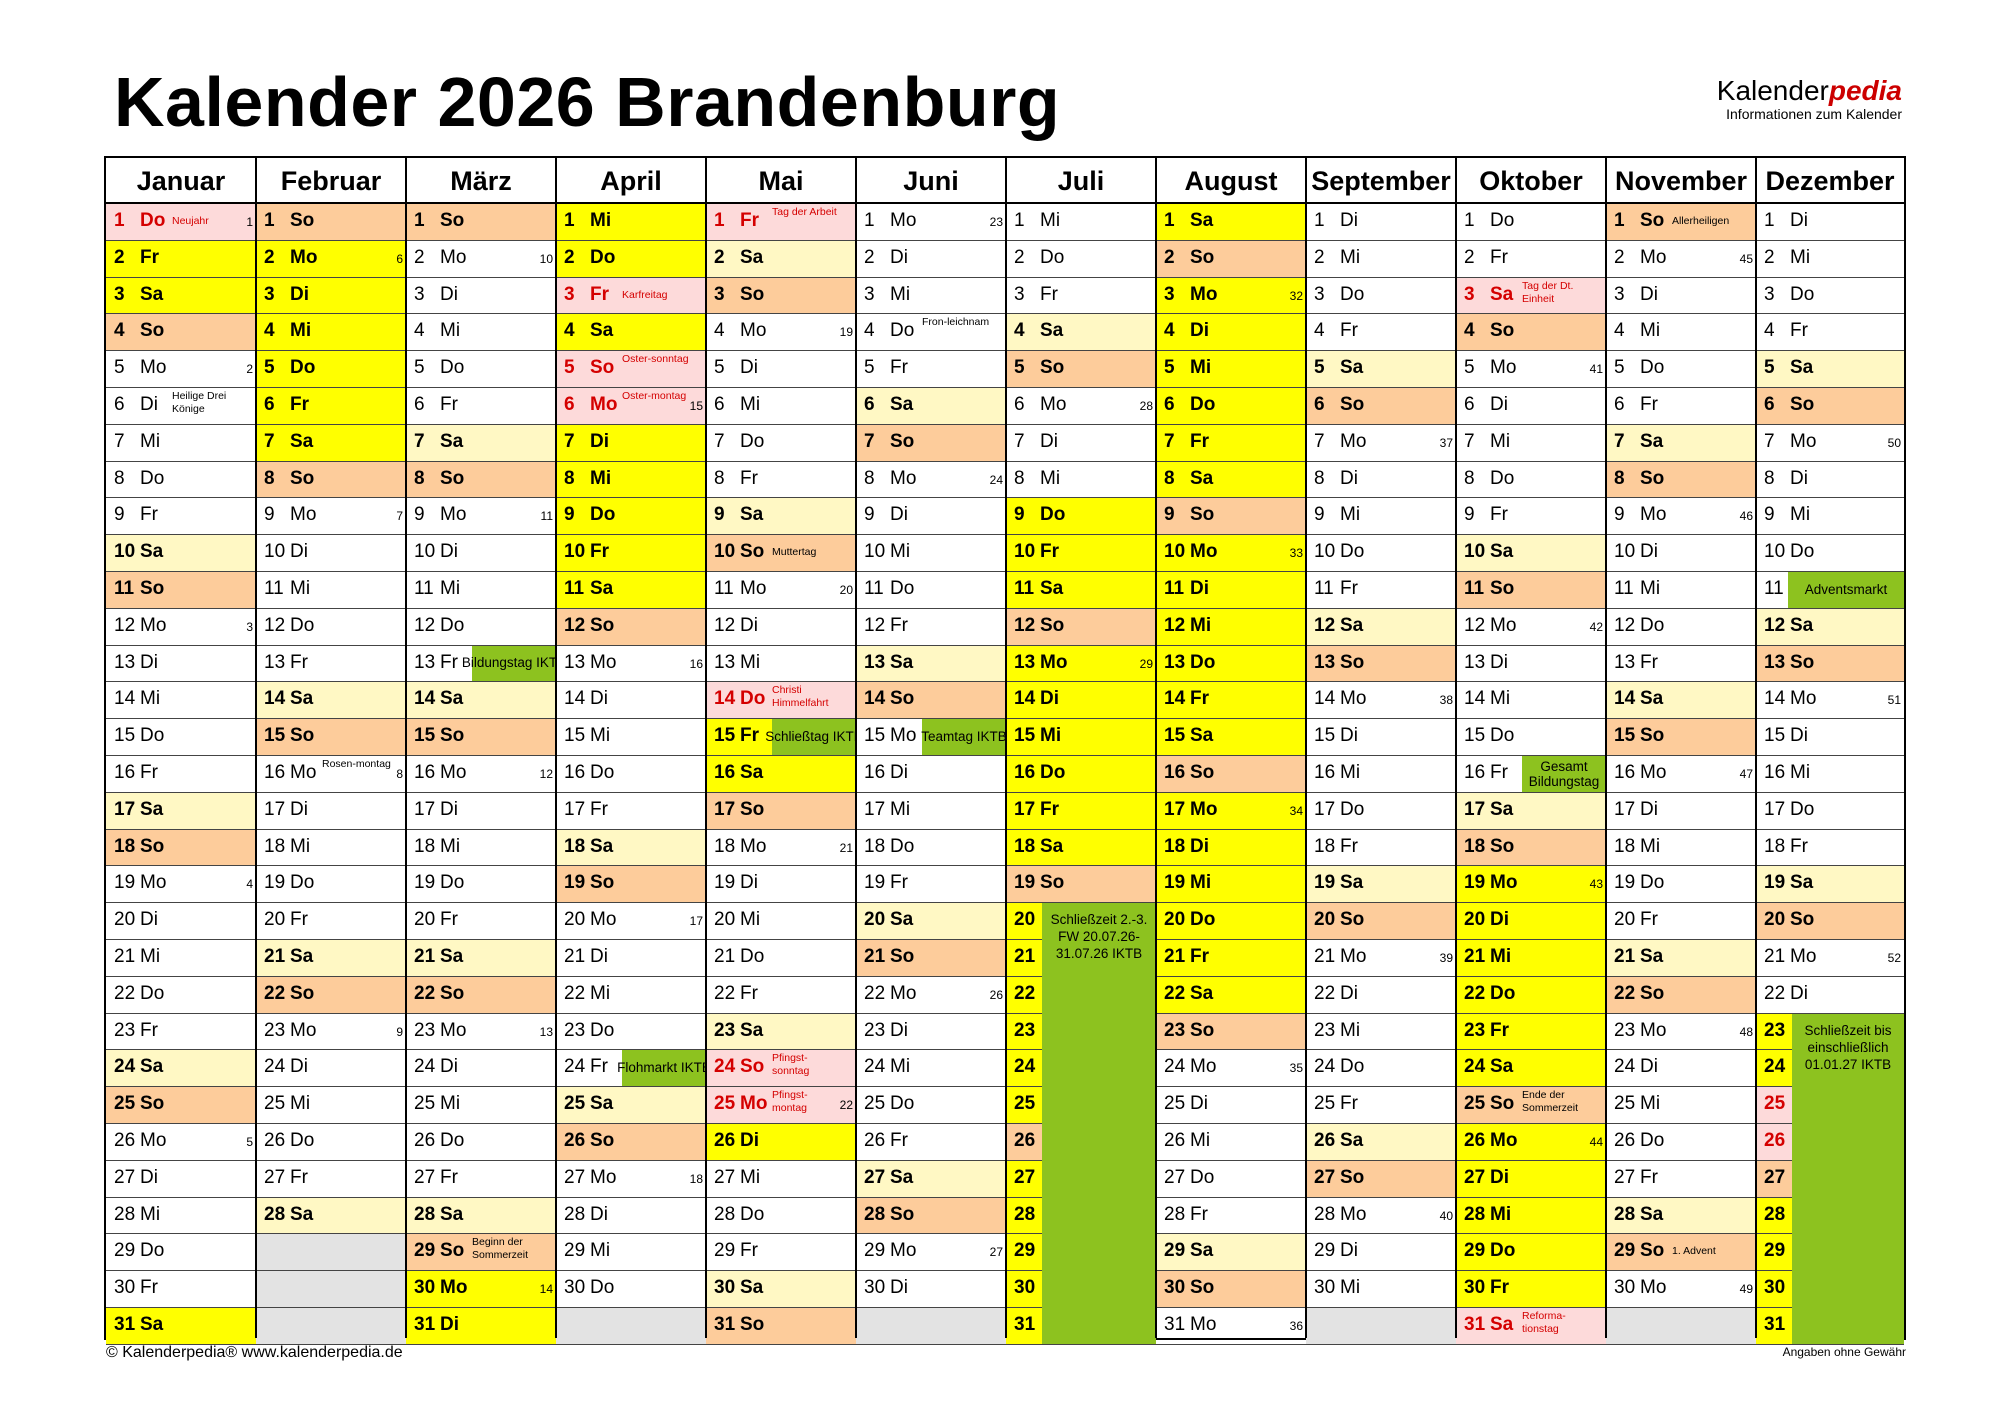  What do you see at coordinates (1475, 1251) in the screenshot?
I see `day-number: 29` at bounding box center [1475, 1251].